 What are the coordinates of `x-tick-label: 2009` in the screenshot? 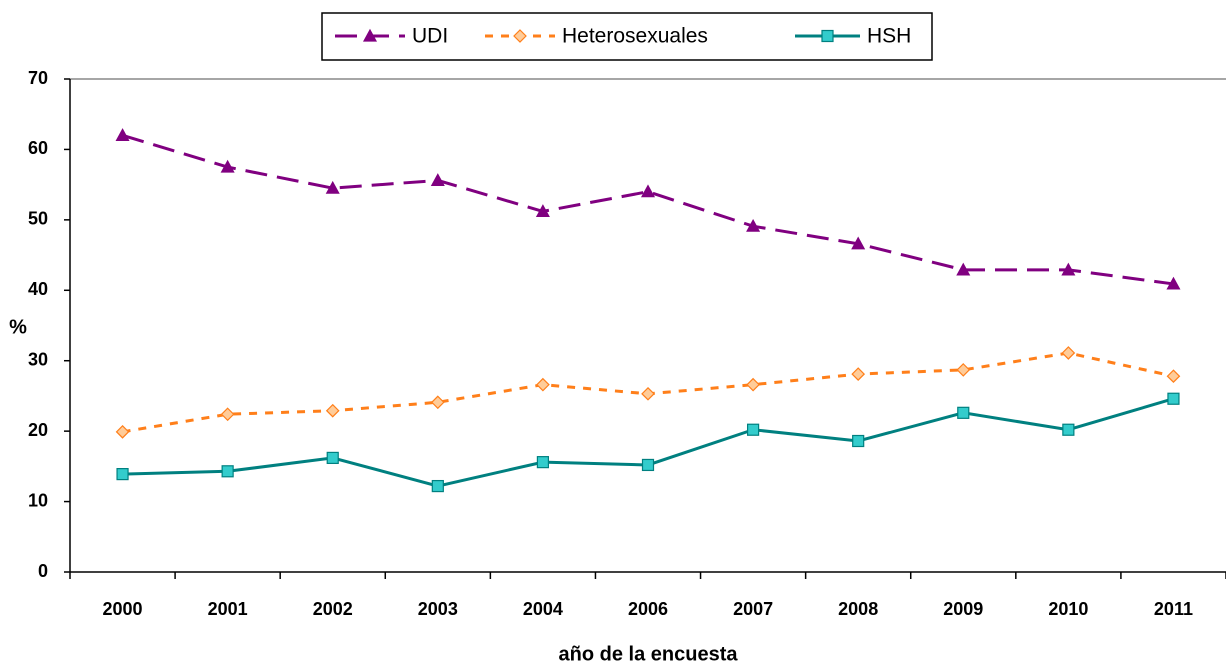 It's located at (963, 609).